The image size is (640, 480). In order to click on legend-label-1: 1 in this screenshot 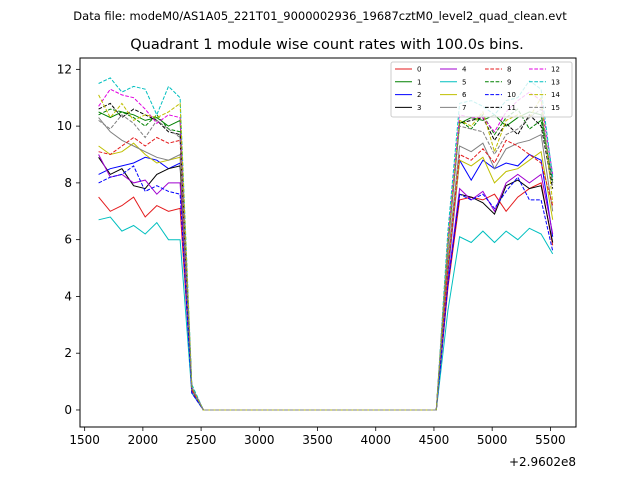, I will do `click(419, 82)`.